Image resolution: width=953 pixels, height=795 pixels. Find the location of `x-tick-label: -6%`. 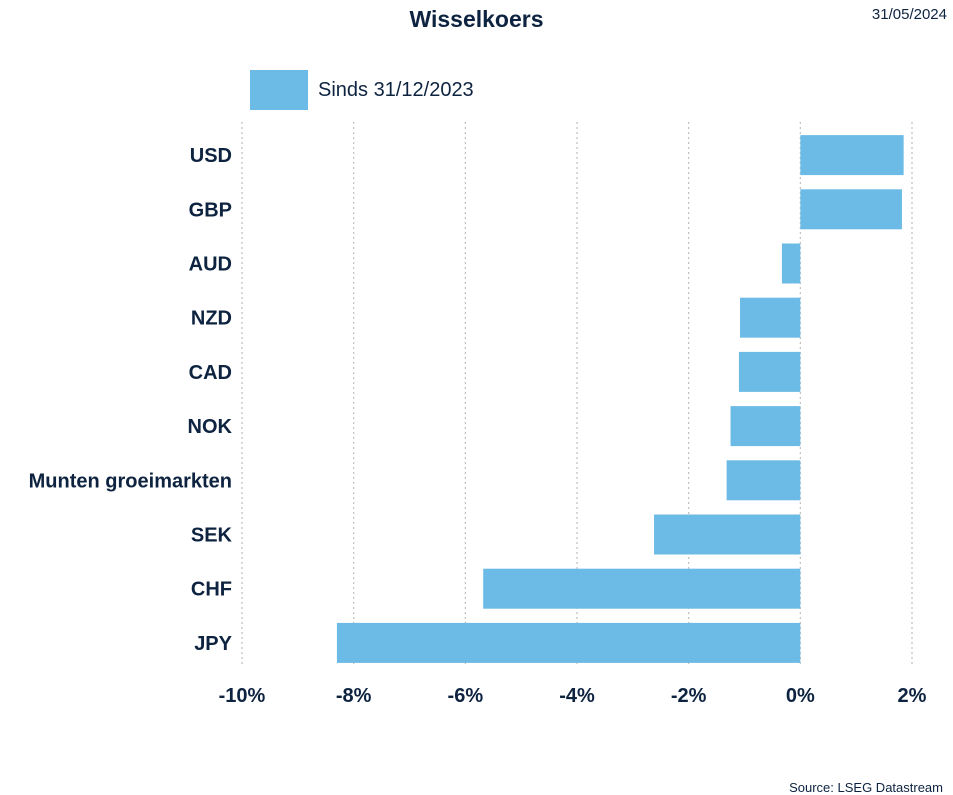

x-tick-label: -6% is located at coordinates (466, 696).